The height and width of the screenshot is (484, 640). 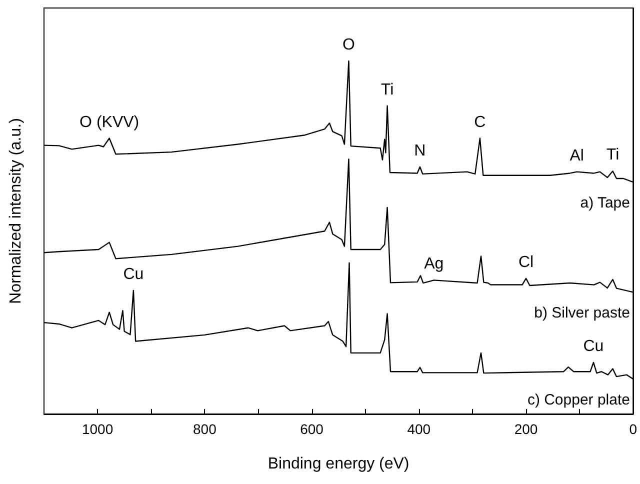 What do you see at coordinates (582, 313) in the screenshot?
I see `series-label: b) Silver paste` at bounding box center [582, 313].